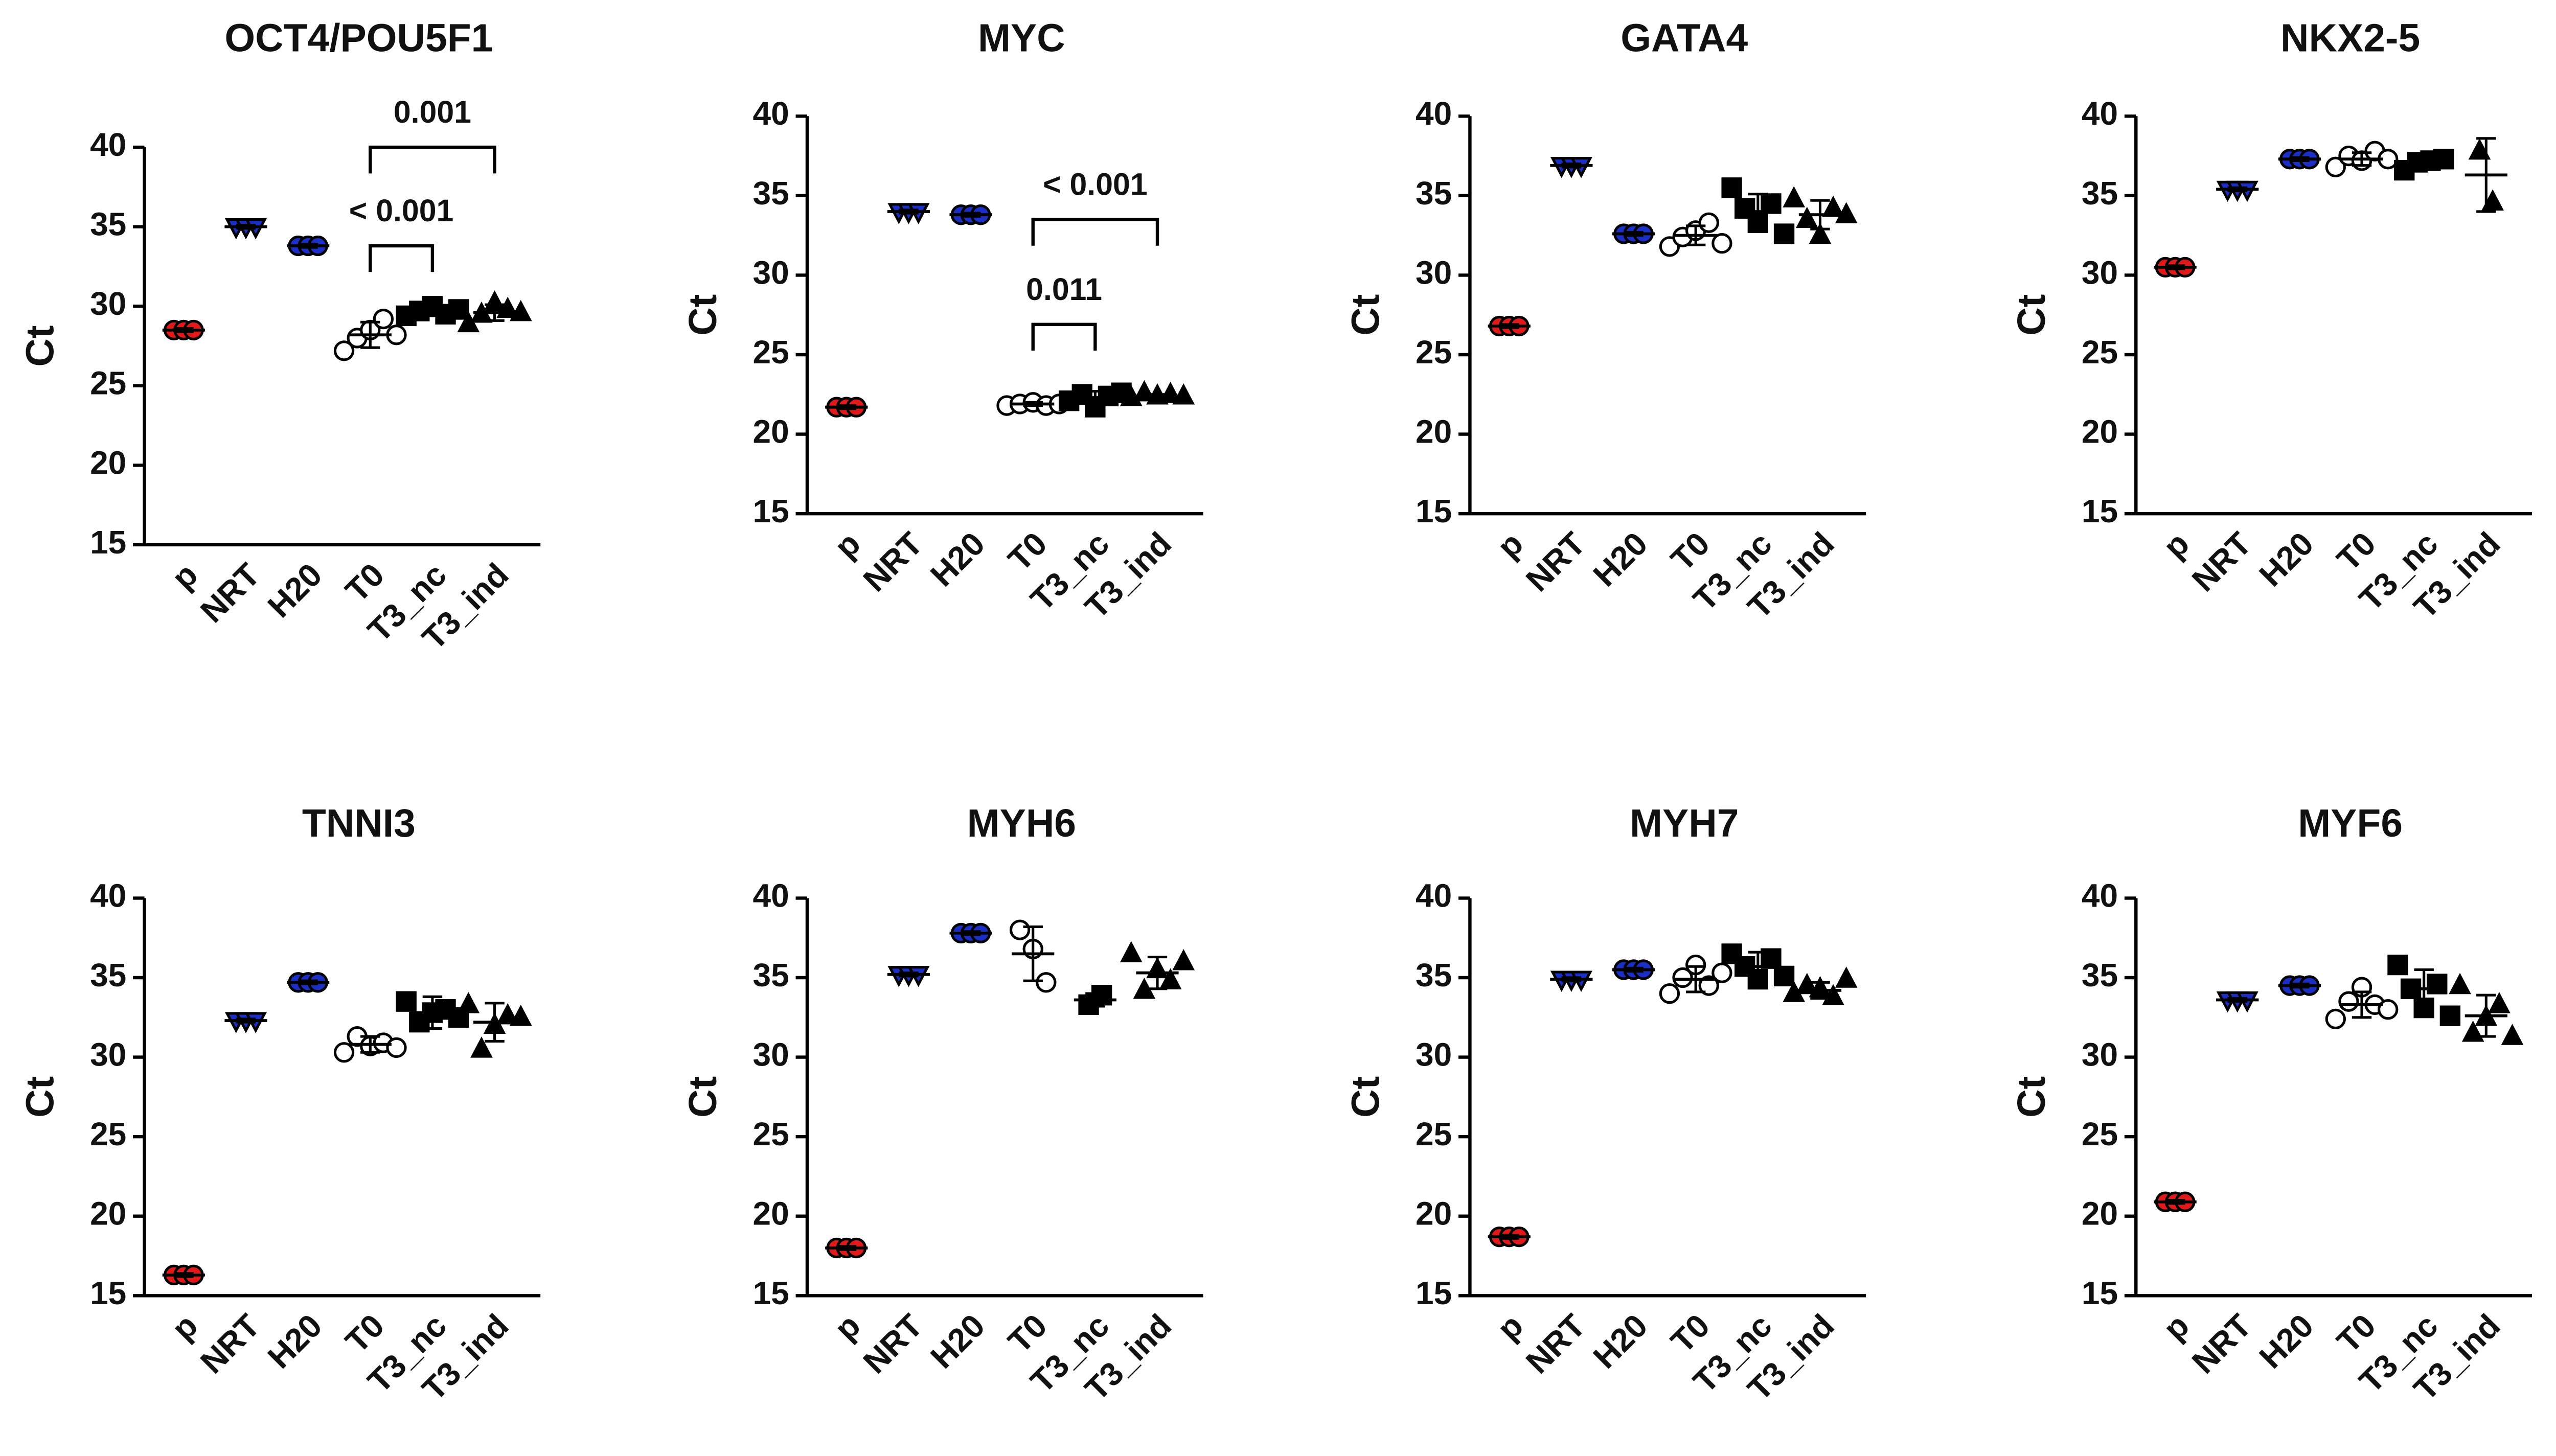 The image size is (2556, 1456). I want to click on chart-title: TNNI3, so click(359, 823).